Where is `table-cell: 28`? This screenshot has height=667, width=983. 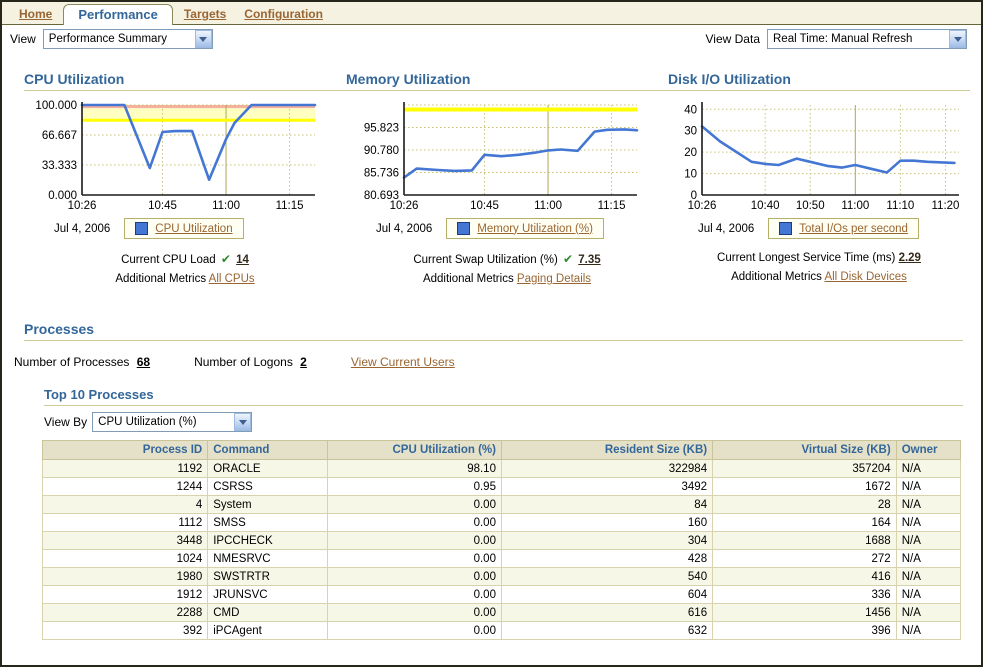 table-cell: 28 is located at coordinates (804, 504).